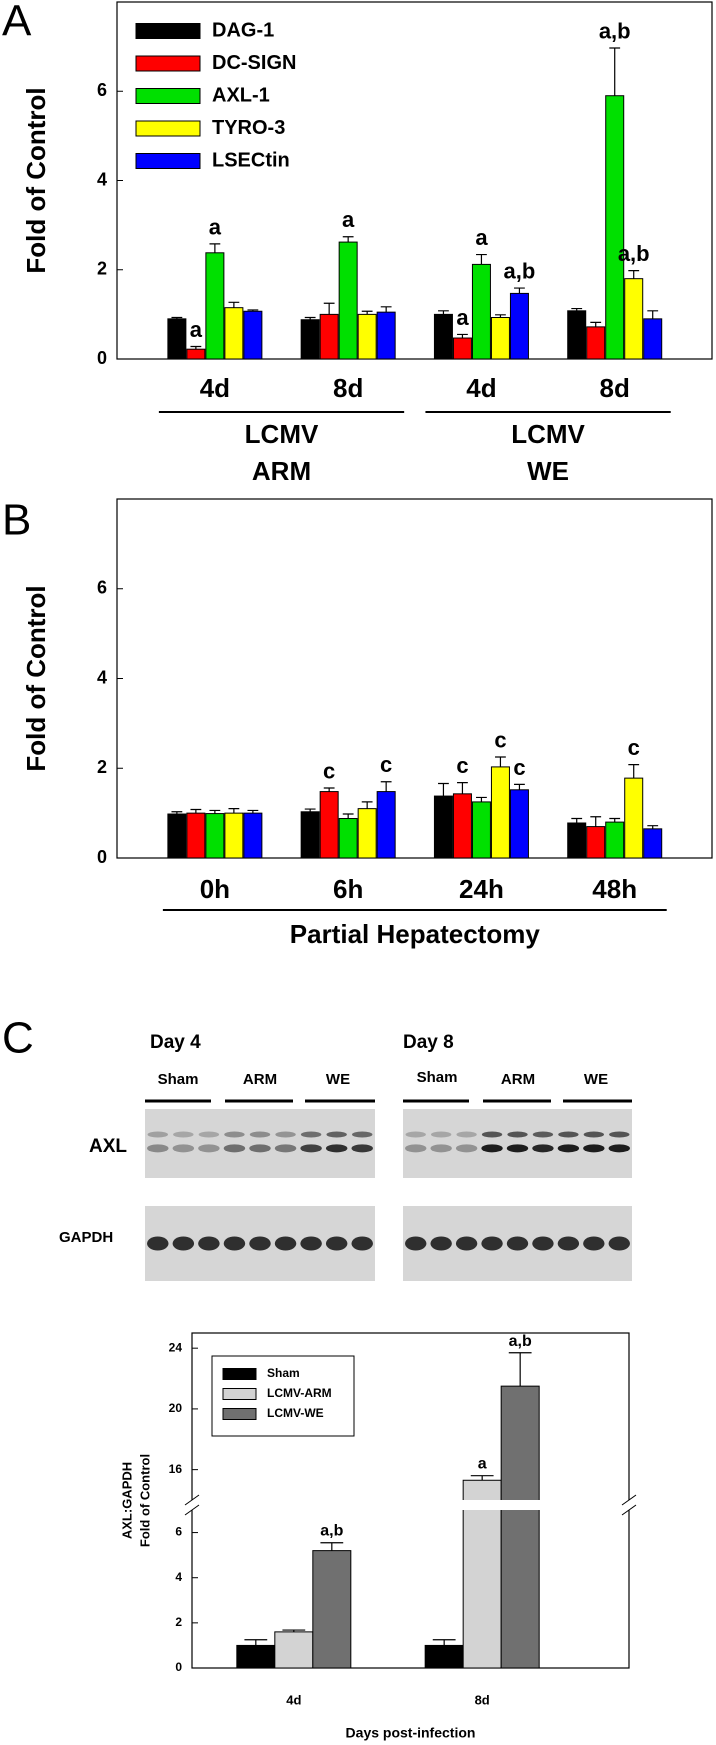  Describe the element at coordinates (615, 388) in the screenshot. I see `x-tick-label: 8d` at that location.